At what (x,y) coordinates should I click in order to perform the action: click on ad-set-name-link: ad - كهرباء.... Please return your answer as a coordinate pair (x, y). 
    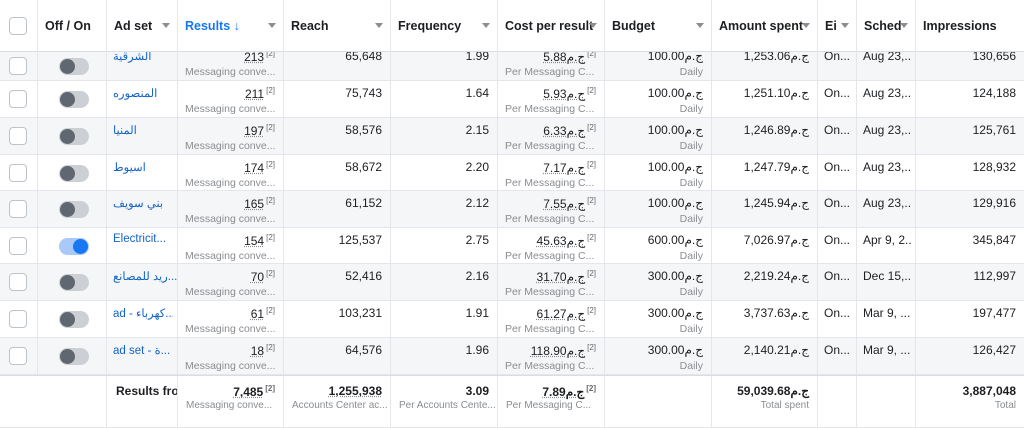
    Looking at the image, I should click on (143, 314).